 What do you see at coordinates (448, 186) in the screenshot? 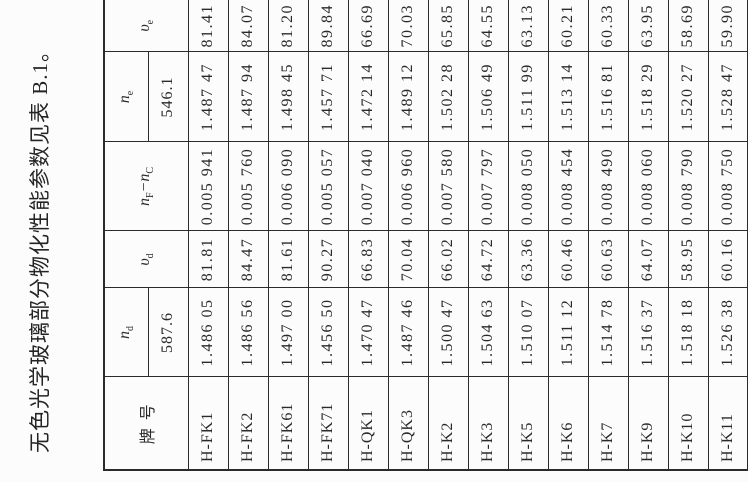
I see `nfnc-cell: 0.007 580` at bounding box center [448, 186].